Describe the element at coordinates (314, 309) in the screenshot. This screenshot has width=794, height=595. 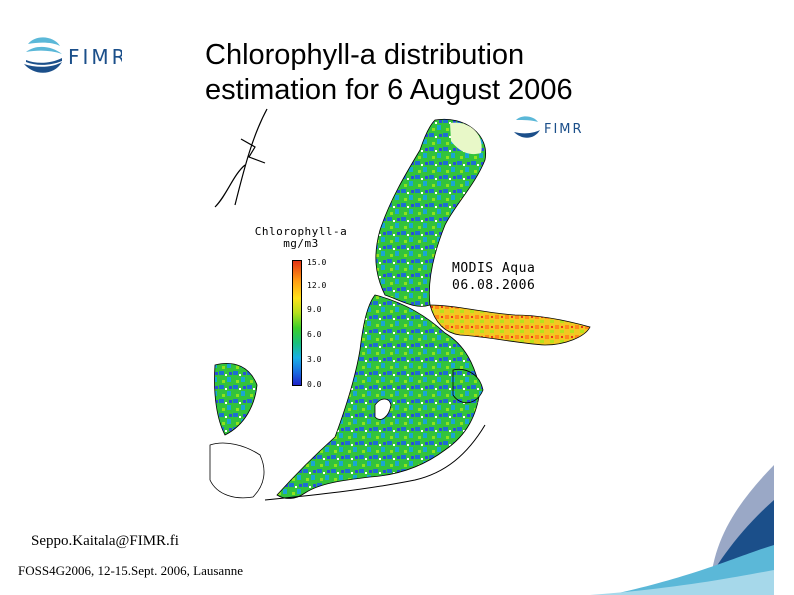
I see `legend-tick-9: 9.0` at that location.